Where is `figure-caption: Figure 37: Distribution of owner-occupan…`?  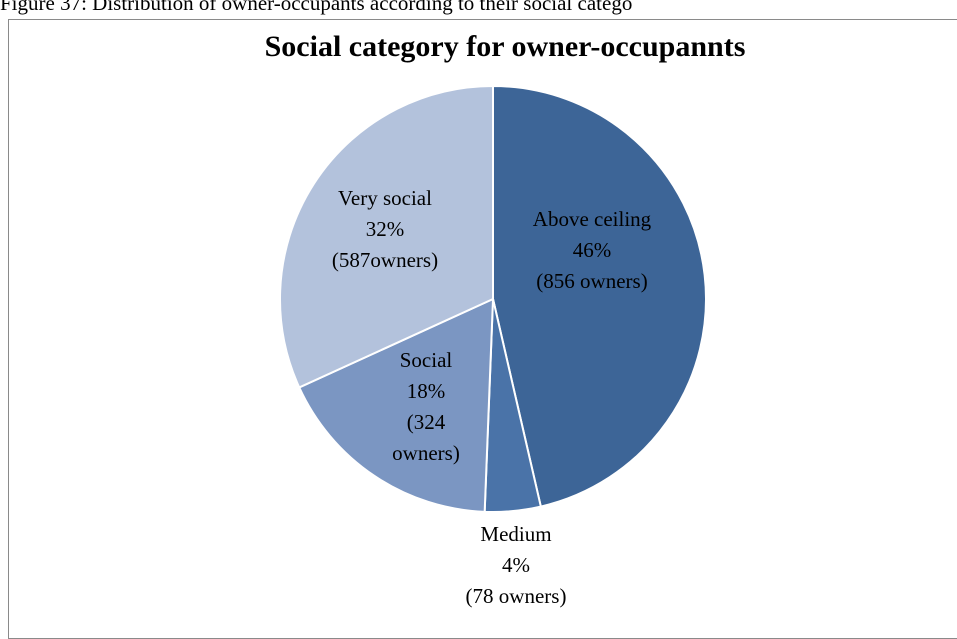
figure-caption: Figure 37: Distribution of owner-occupan… is located at coordinates (316, 7).